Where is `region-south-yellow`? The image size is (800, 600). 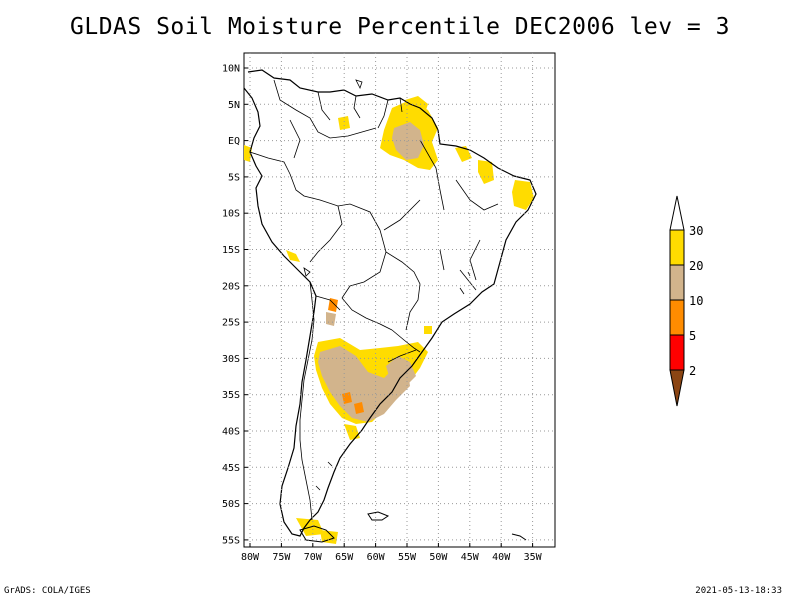
region-south-yellow is located at coordinates (329, 537).